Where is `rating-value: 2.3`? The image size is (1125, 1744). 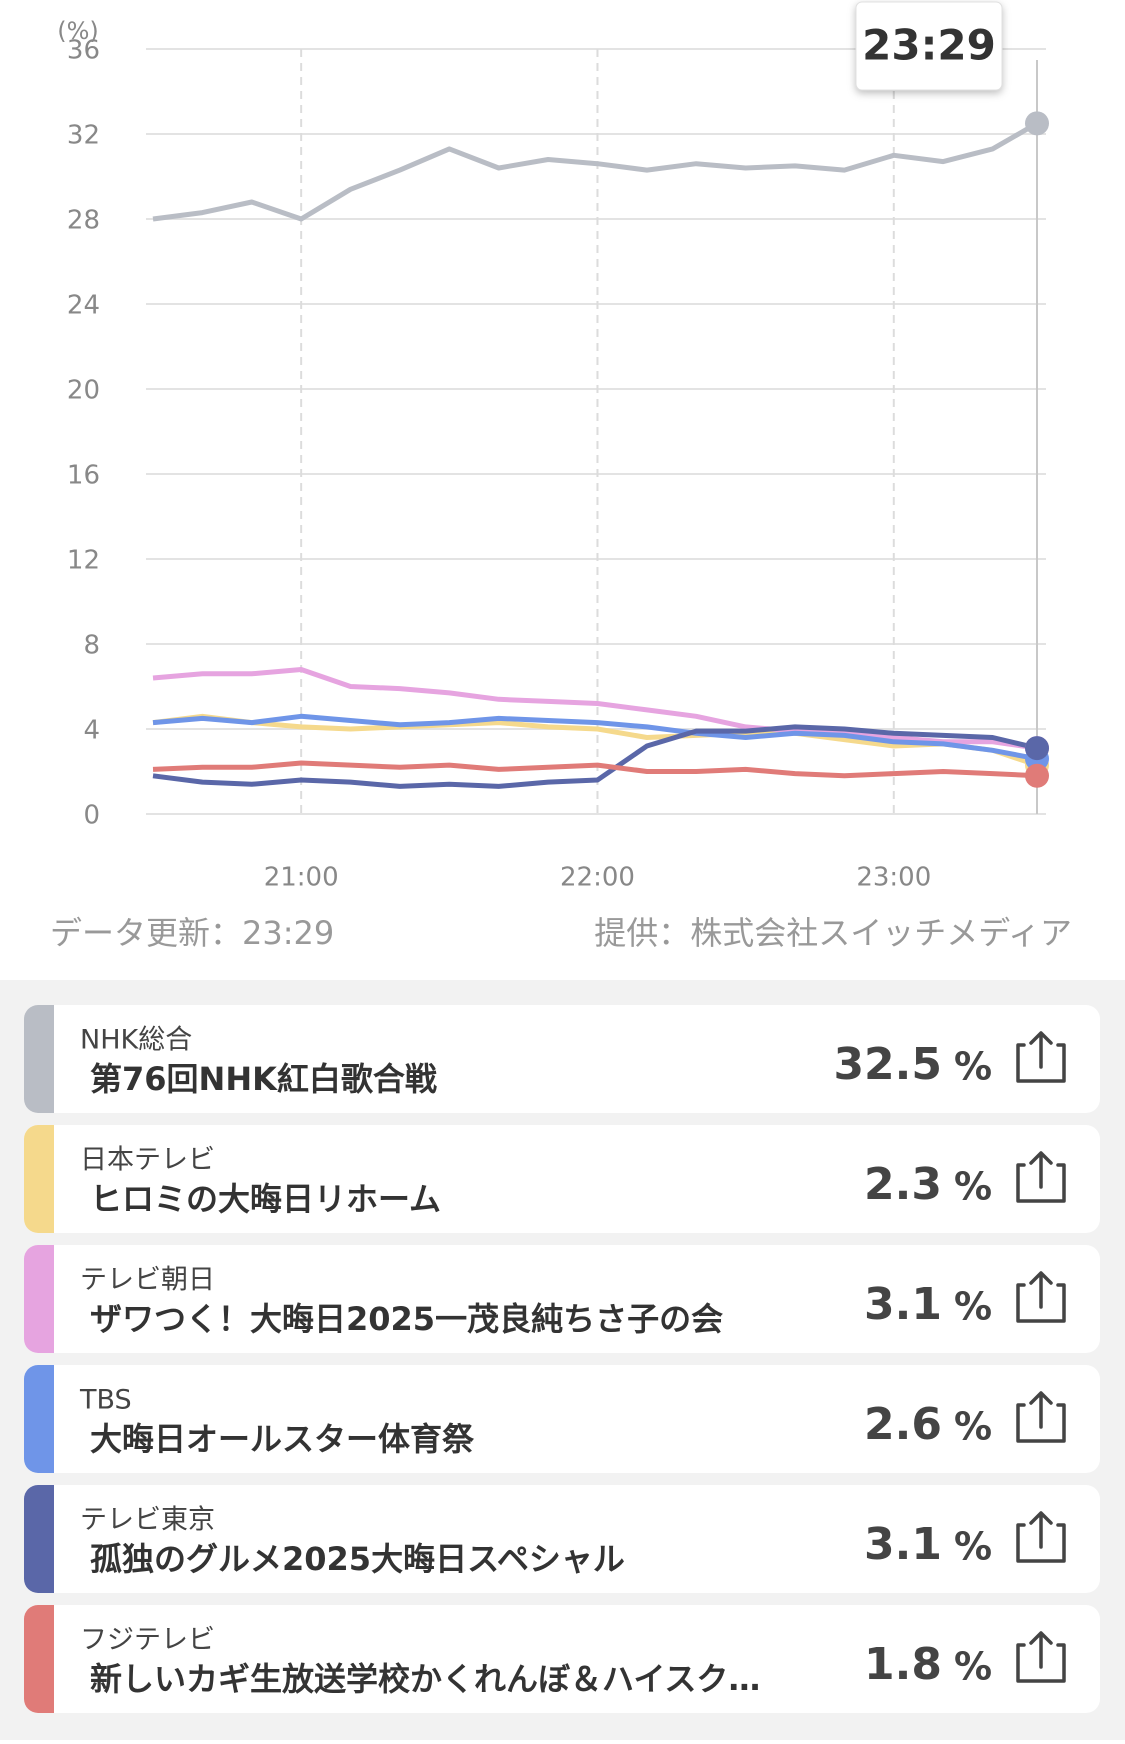 rating-value: 2.3 is located at coordinates (903, 1184).